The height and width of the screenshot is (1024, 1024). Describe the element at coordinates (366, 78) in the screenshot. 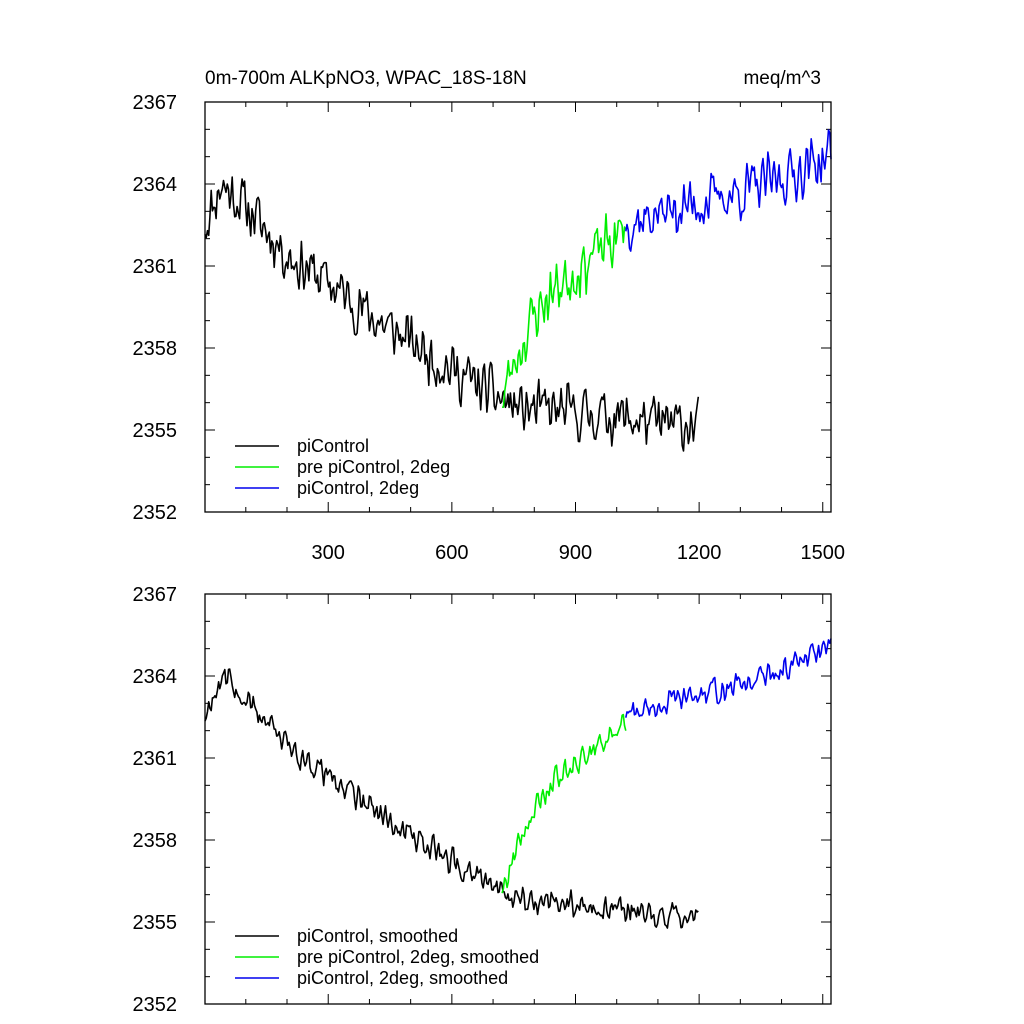

I see `top-title-left: 0m-700m ALKpNO3, WPAC_18S-18N` at that location.